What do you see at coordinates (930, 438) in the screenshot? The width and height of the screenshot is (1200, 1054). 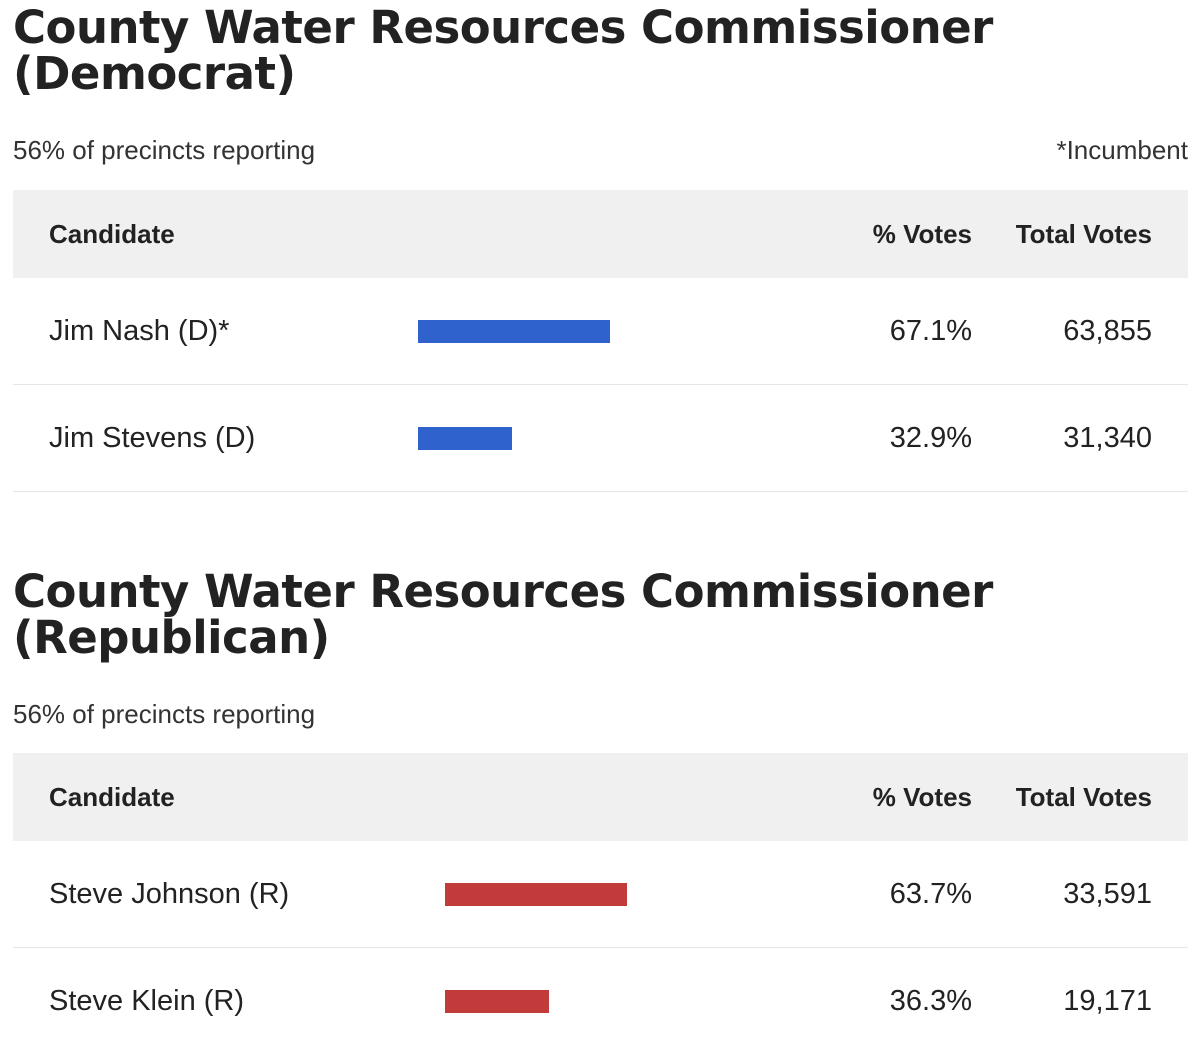 I see `candidate-pct-votes: 32.9%` at bounding box center [930, 438].